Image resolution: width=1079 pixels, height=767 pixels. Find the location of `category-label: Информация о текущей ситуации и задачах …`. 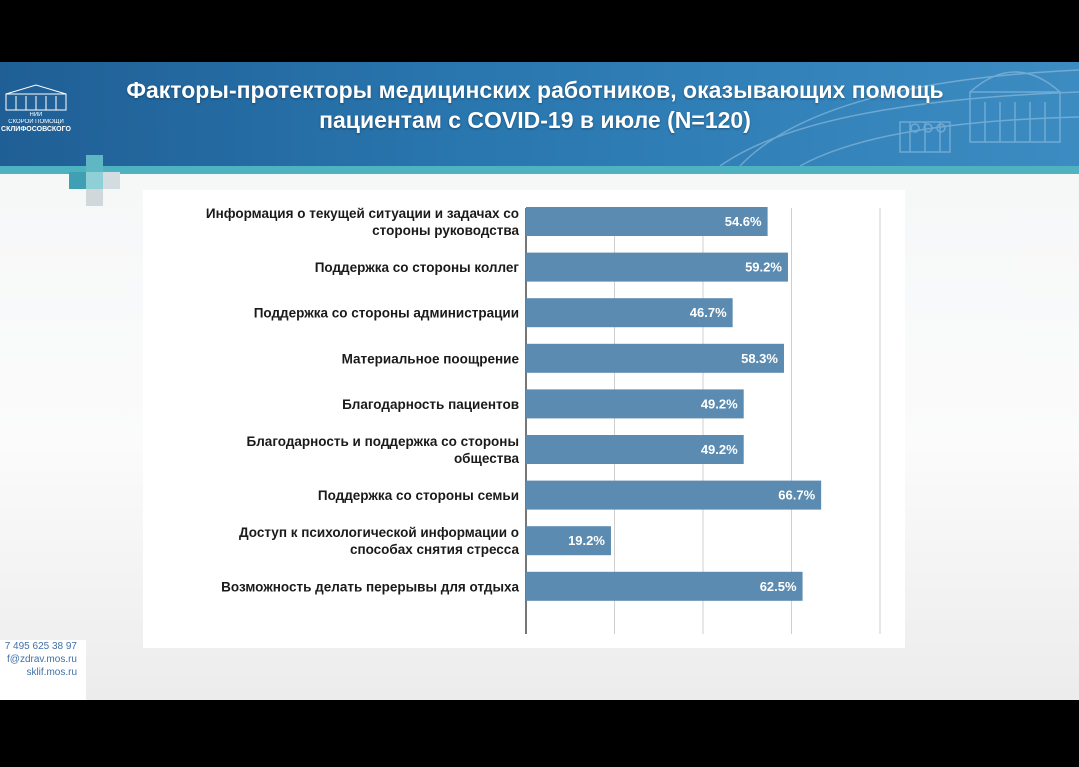

category-label: Информация о текущей ситуации и задачах … is located at coordinates (362, 213).